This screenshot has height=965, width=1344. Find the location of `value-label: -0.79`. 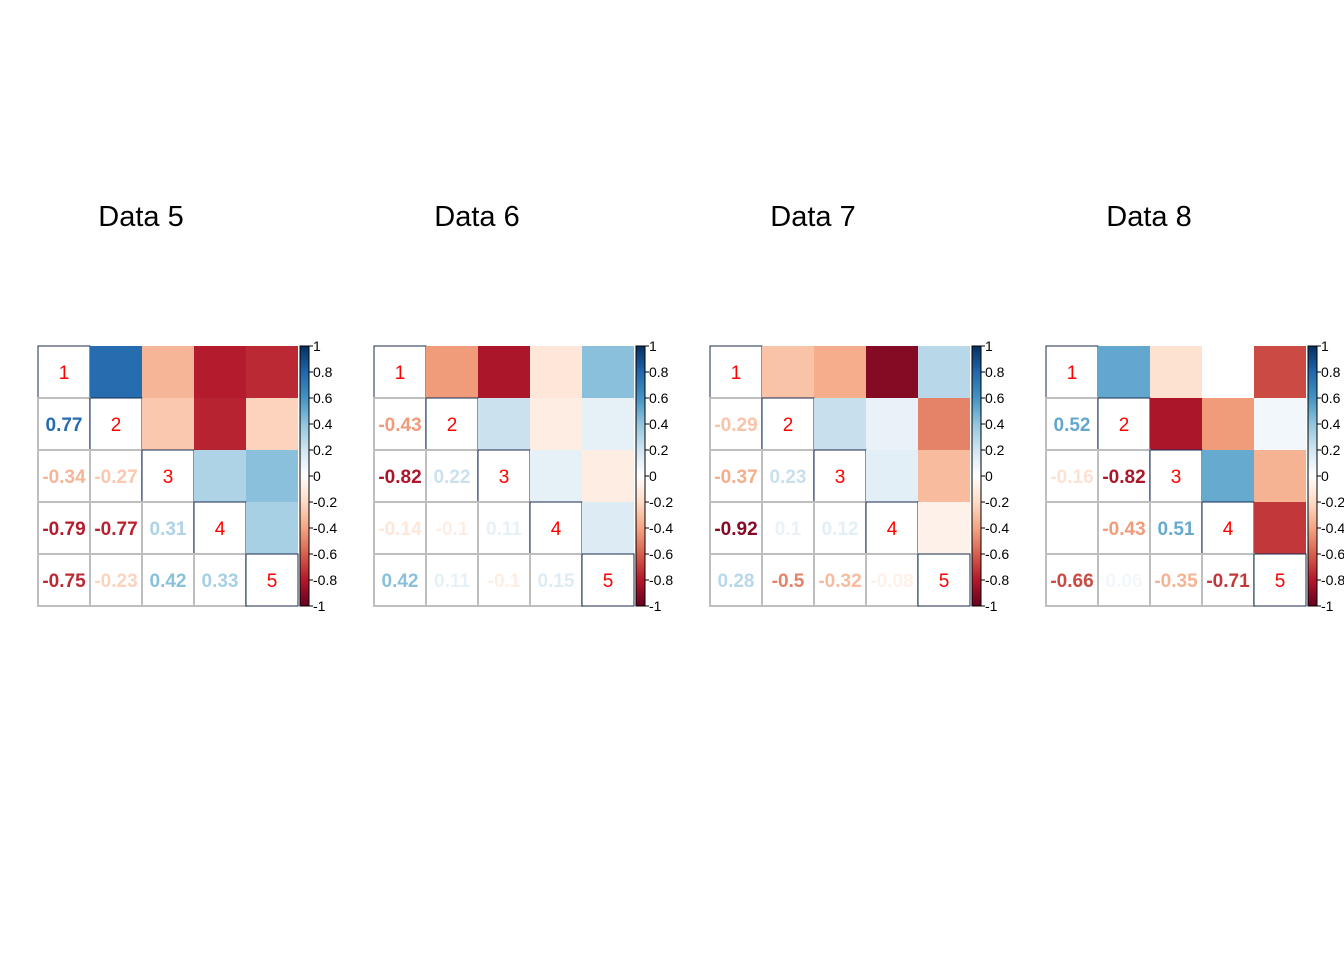

value-label: -0.79 is located at coordinates (63, 529).